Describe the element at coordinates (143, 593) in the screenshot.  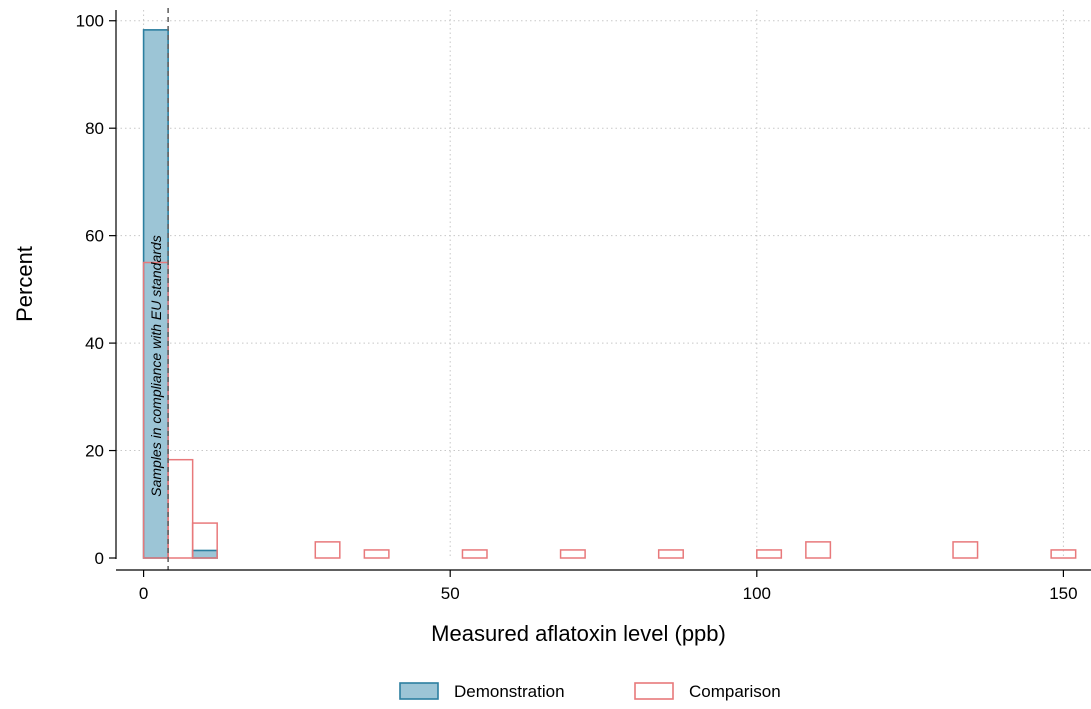
I see `x-tick-label-0: 0` at that location.